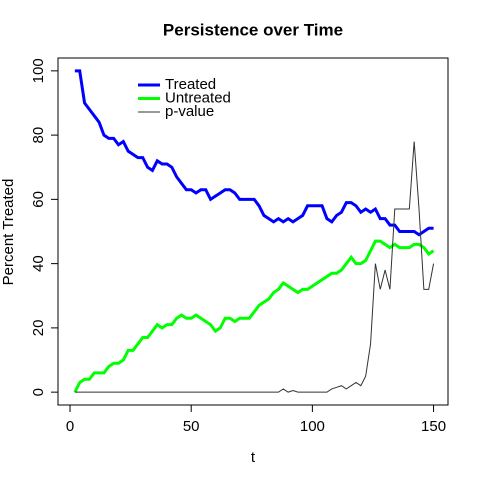 Image resolution: width=480 pixels, height=485 pixels. I want to click on y-axis-label: Percent Treated, so click(8, 232).